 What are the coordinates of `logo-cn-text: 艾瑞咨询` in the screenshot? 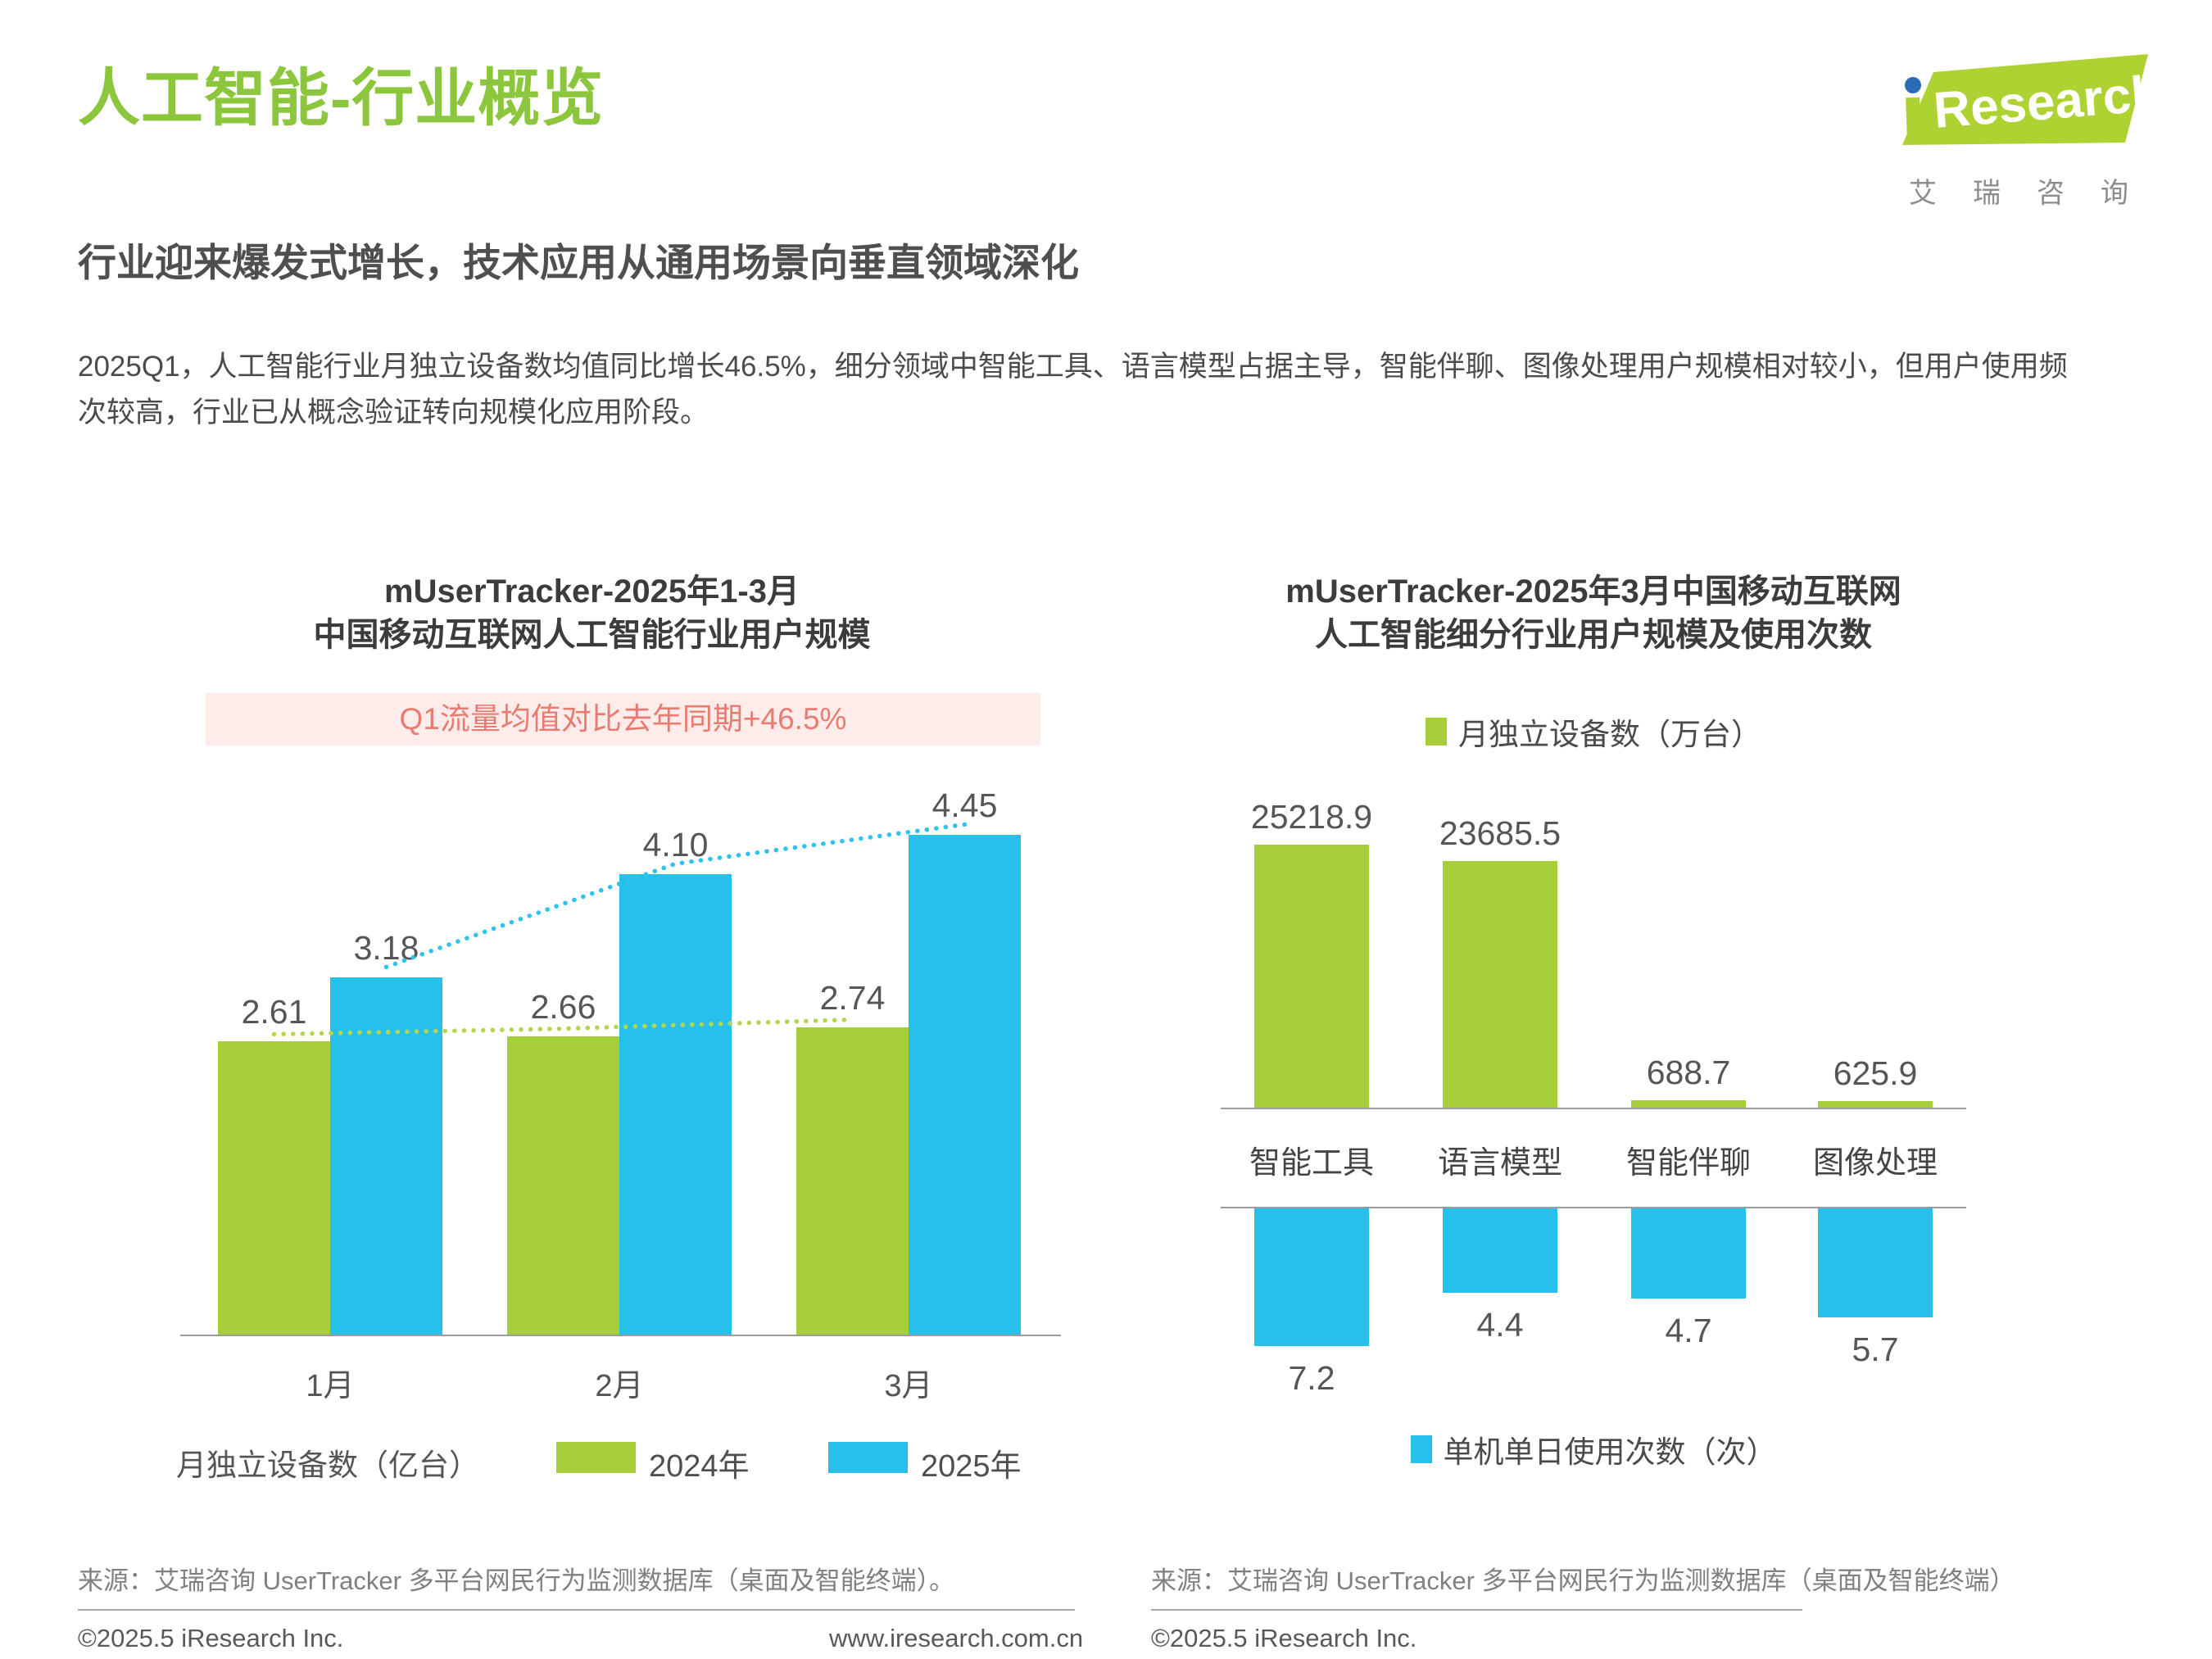 It's located at (2036, 193).